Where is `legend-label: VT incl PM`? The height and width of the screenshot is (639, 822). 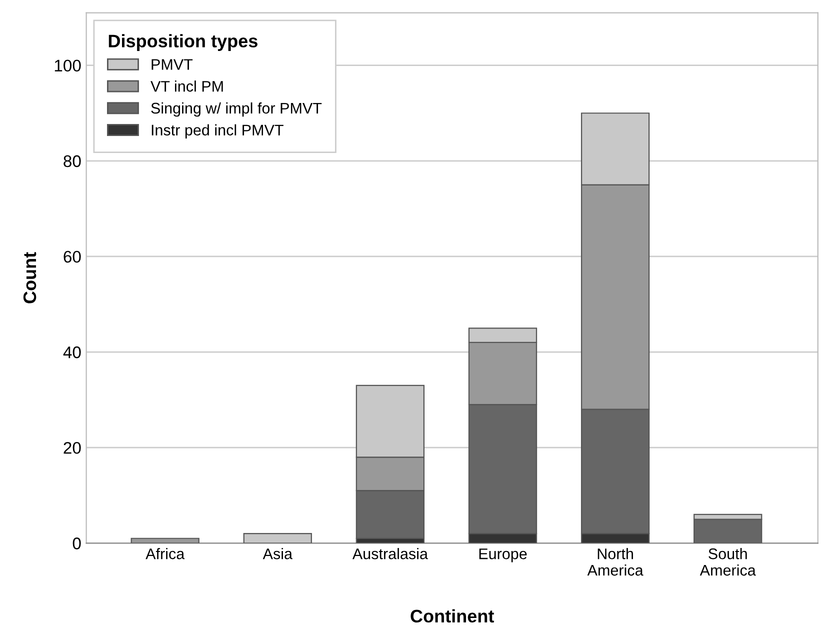 legend-label: VT incl PM is located at coordinates (186, 86).